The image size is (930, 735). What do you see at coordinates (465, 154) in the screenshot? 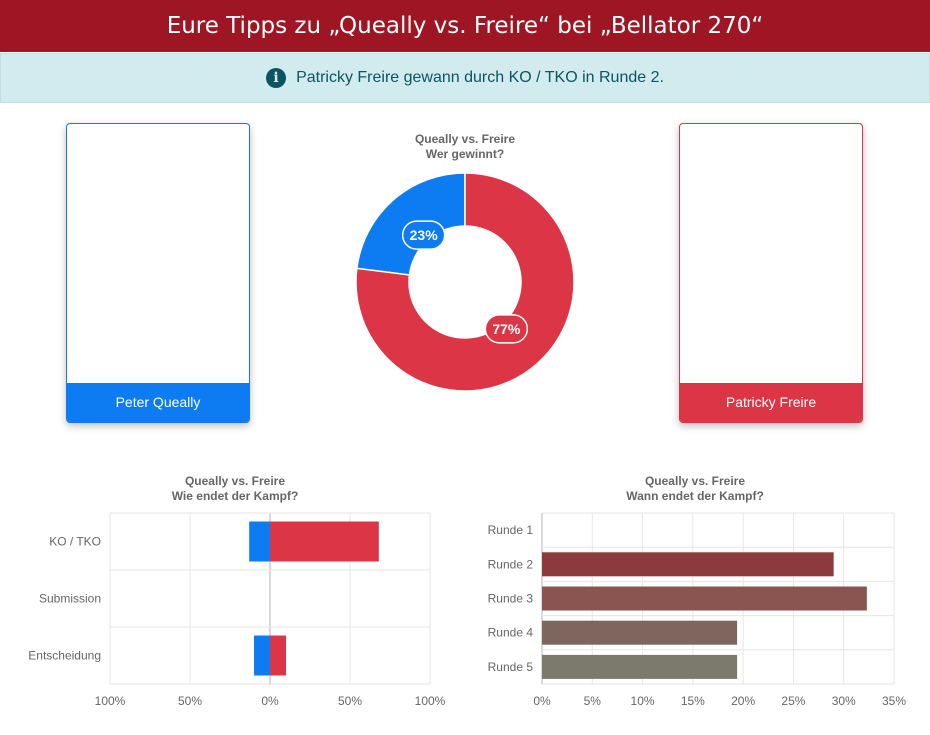
I see `chart-subtitle: Wer gewinnt?` at bounding box center [465, 154].